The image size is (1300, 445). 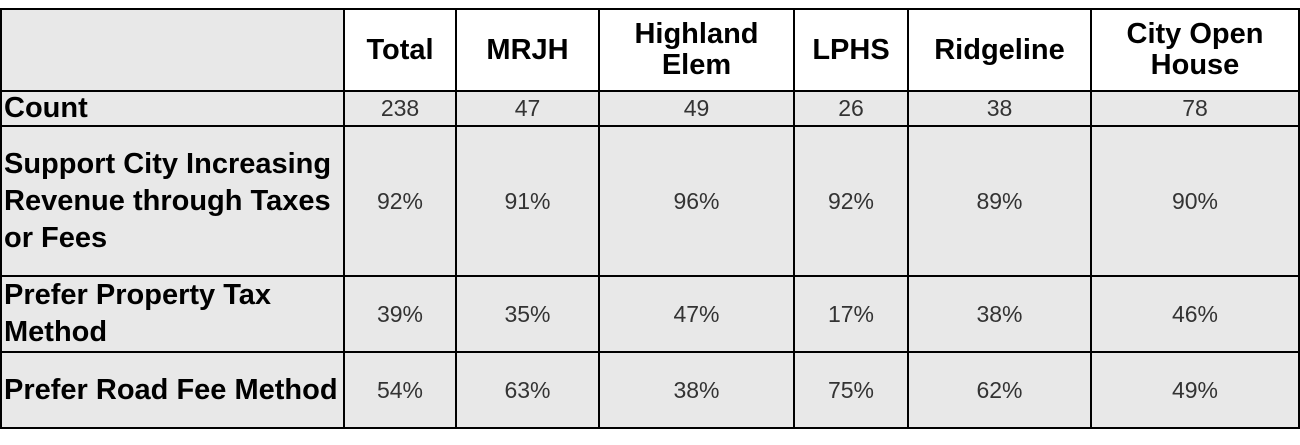 What do you see at coordinates (851, 108) in the screenshot?
I see `data-cell: 26` at bounding box center [851, 108].